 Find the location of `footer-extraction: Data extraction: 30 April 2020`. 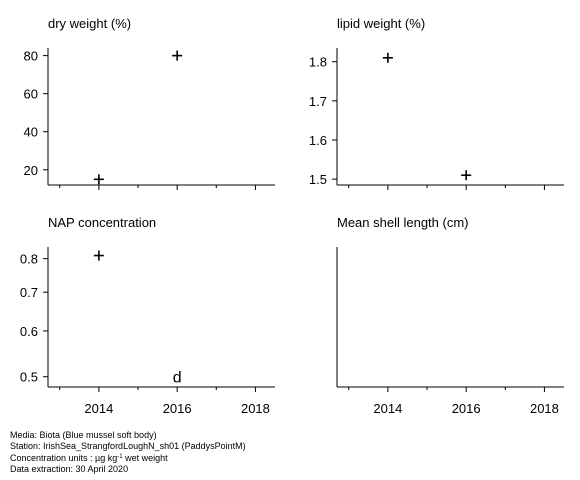

footer-extraction: Data extraction: 30 April 2020 is located at coordinates (69, 469).